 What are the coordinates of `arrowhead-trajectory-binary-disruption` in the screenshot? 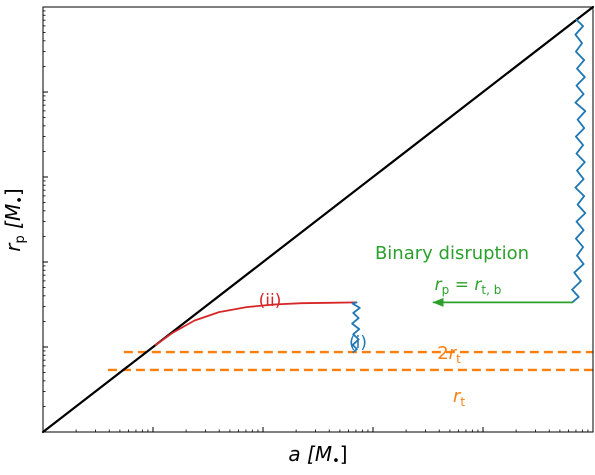 It's located at (438, 302).